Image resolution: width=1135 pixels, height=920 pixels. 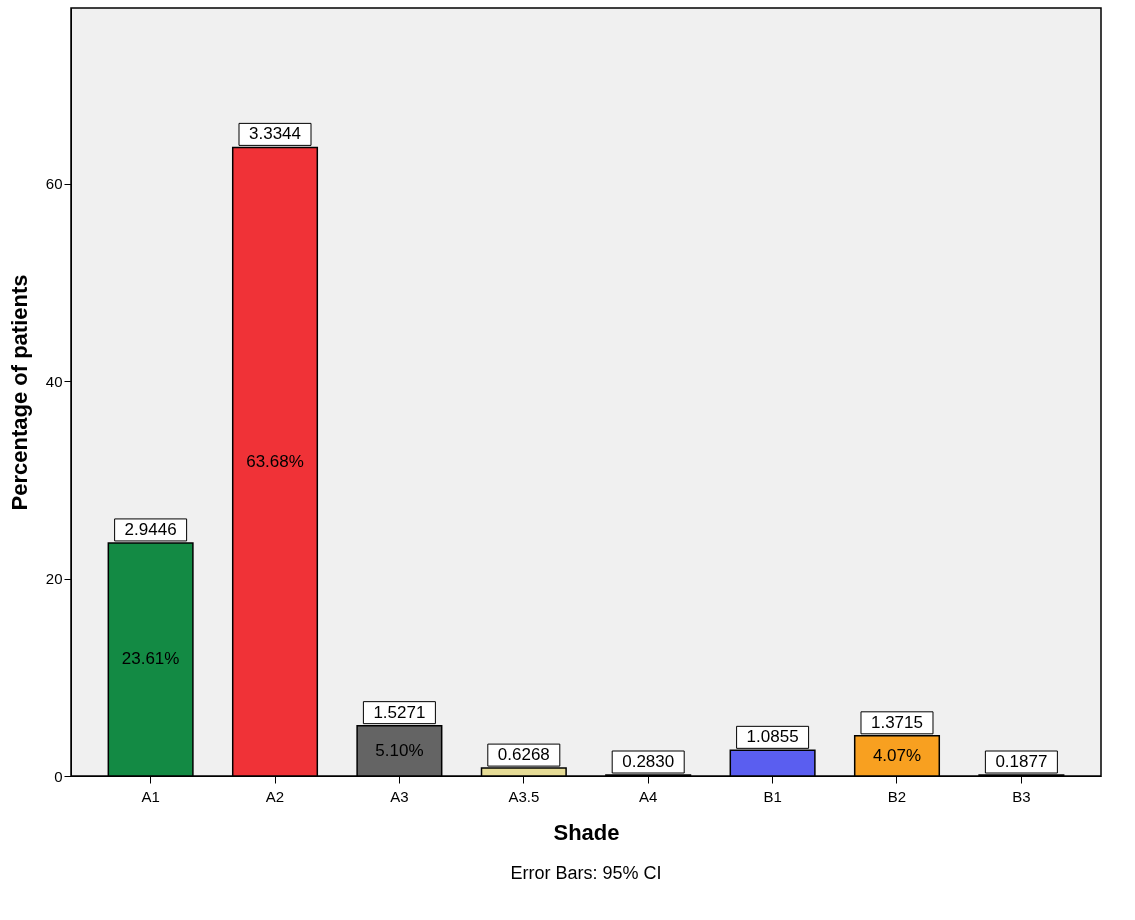 I want to click on x-tick-label: A3, so click(x=399, y=796).